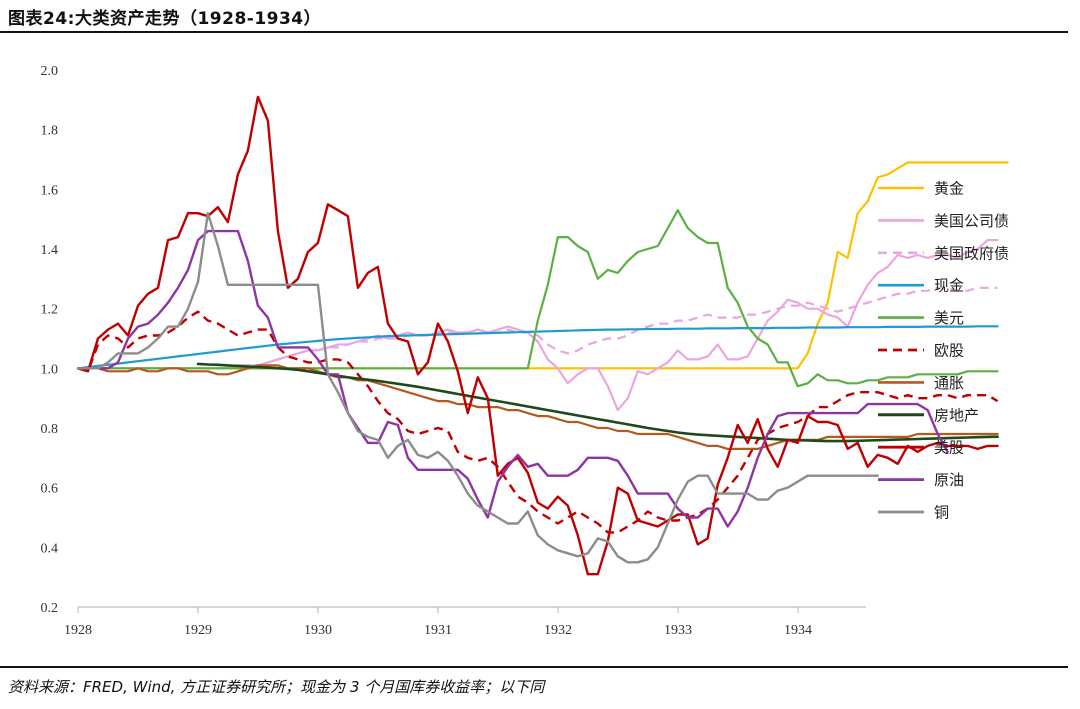 The width and height of the screenshot is (1080, 709). What do you see at coordinates (50, 429) in the screenshot?
I see `y-tick-label: 0.8` at bounding box center [50, 429].